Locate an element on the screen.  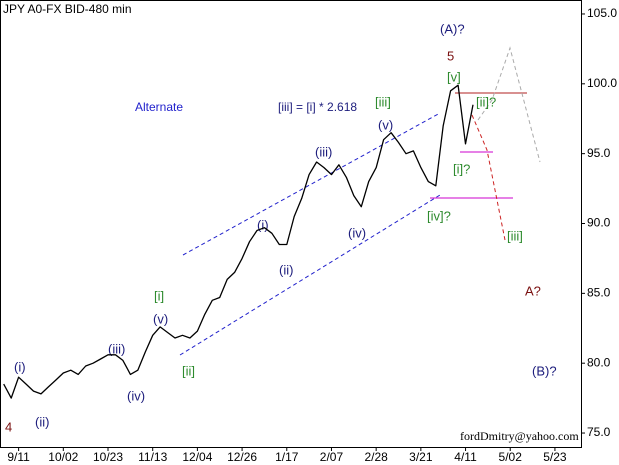
y-tick-label: 85.0 is located at coordinates (599, 293).